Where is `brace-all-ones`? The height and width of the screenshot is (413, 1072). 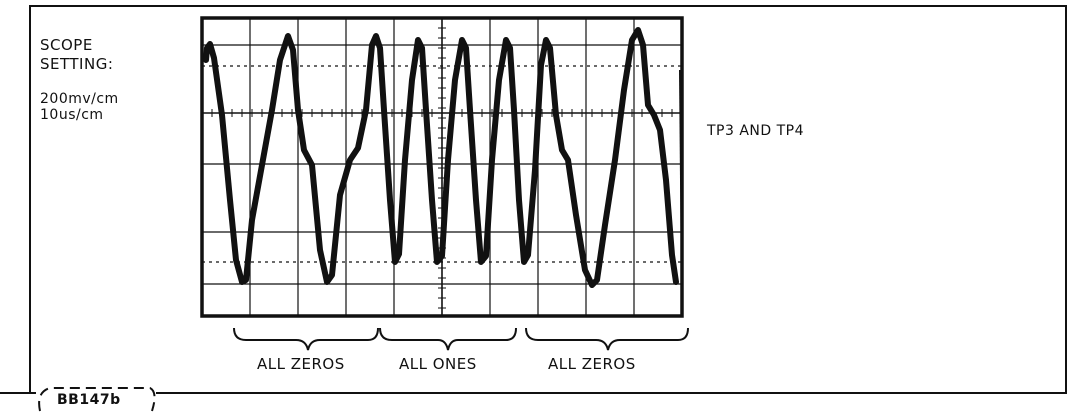 brace-all-ones is located at coordinates (448, 339).